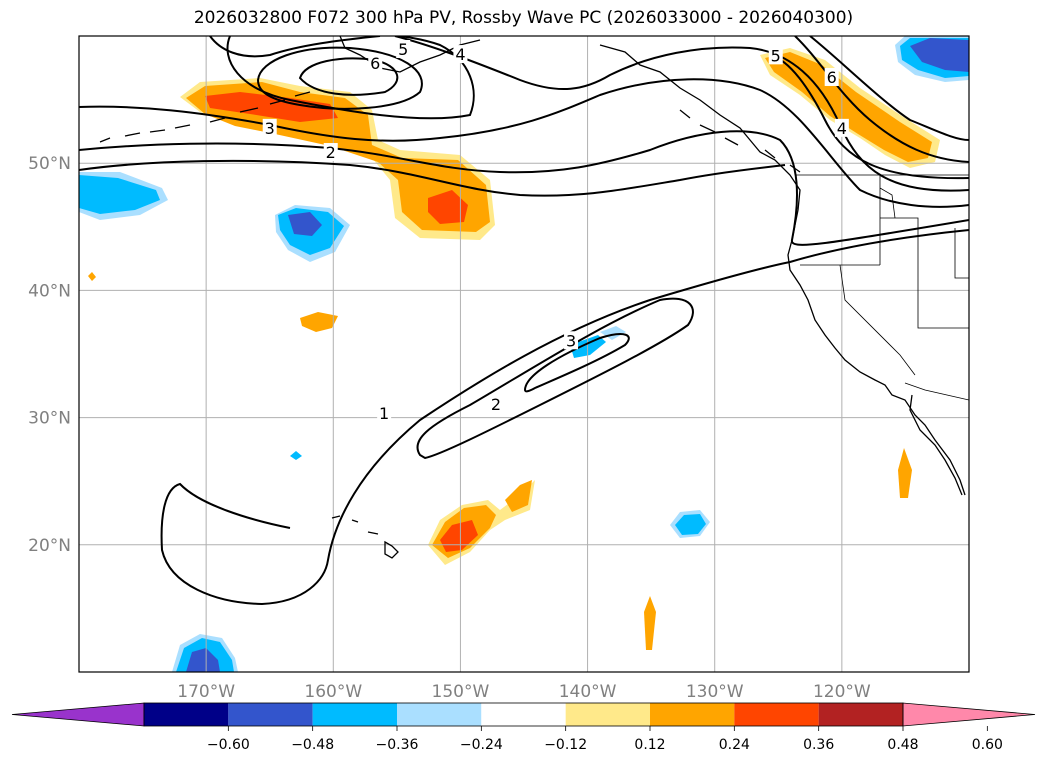  I want to click on latitude-label: 20°N, so click(49, 546).